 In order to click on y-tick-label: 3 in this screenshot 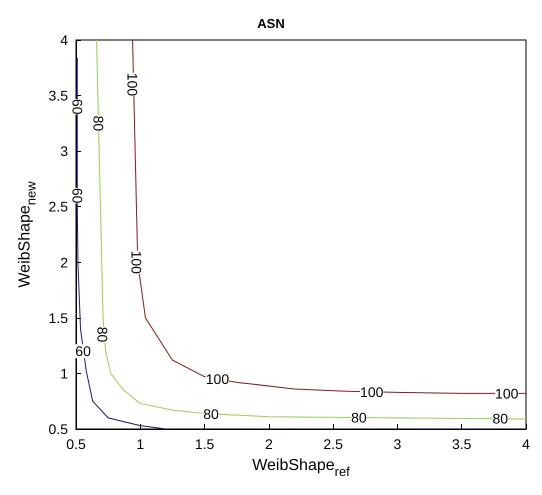, I will do `click(64, 151)`.